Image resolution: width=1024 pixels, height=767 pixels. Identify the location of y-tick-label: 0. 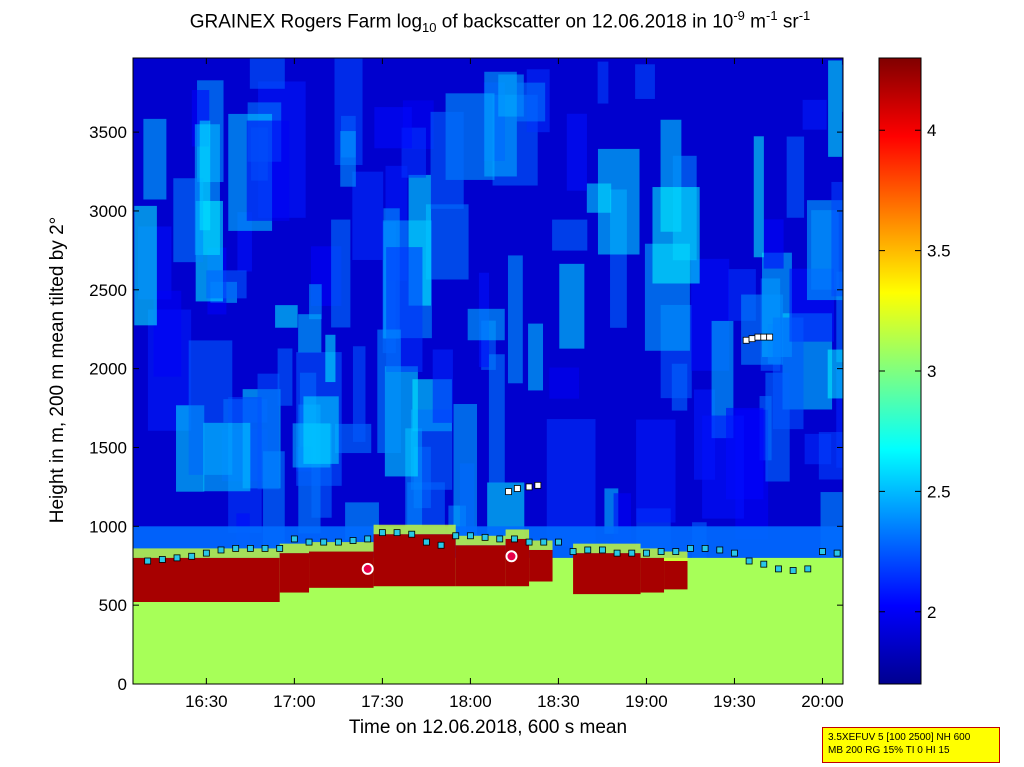
(122, 684).